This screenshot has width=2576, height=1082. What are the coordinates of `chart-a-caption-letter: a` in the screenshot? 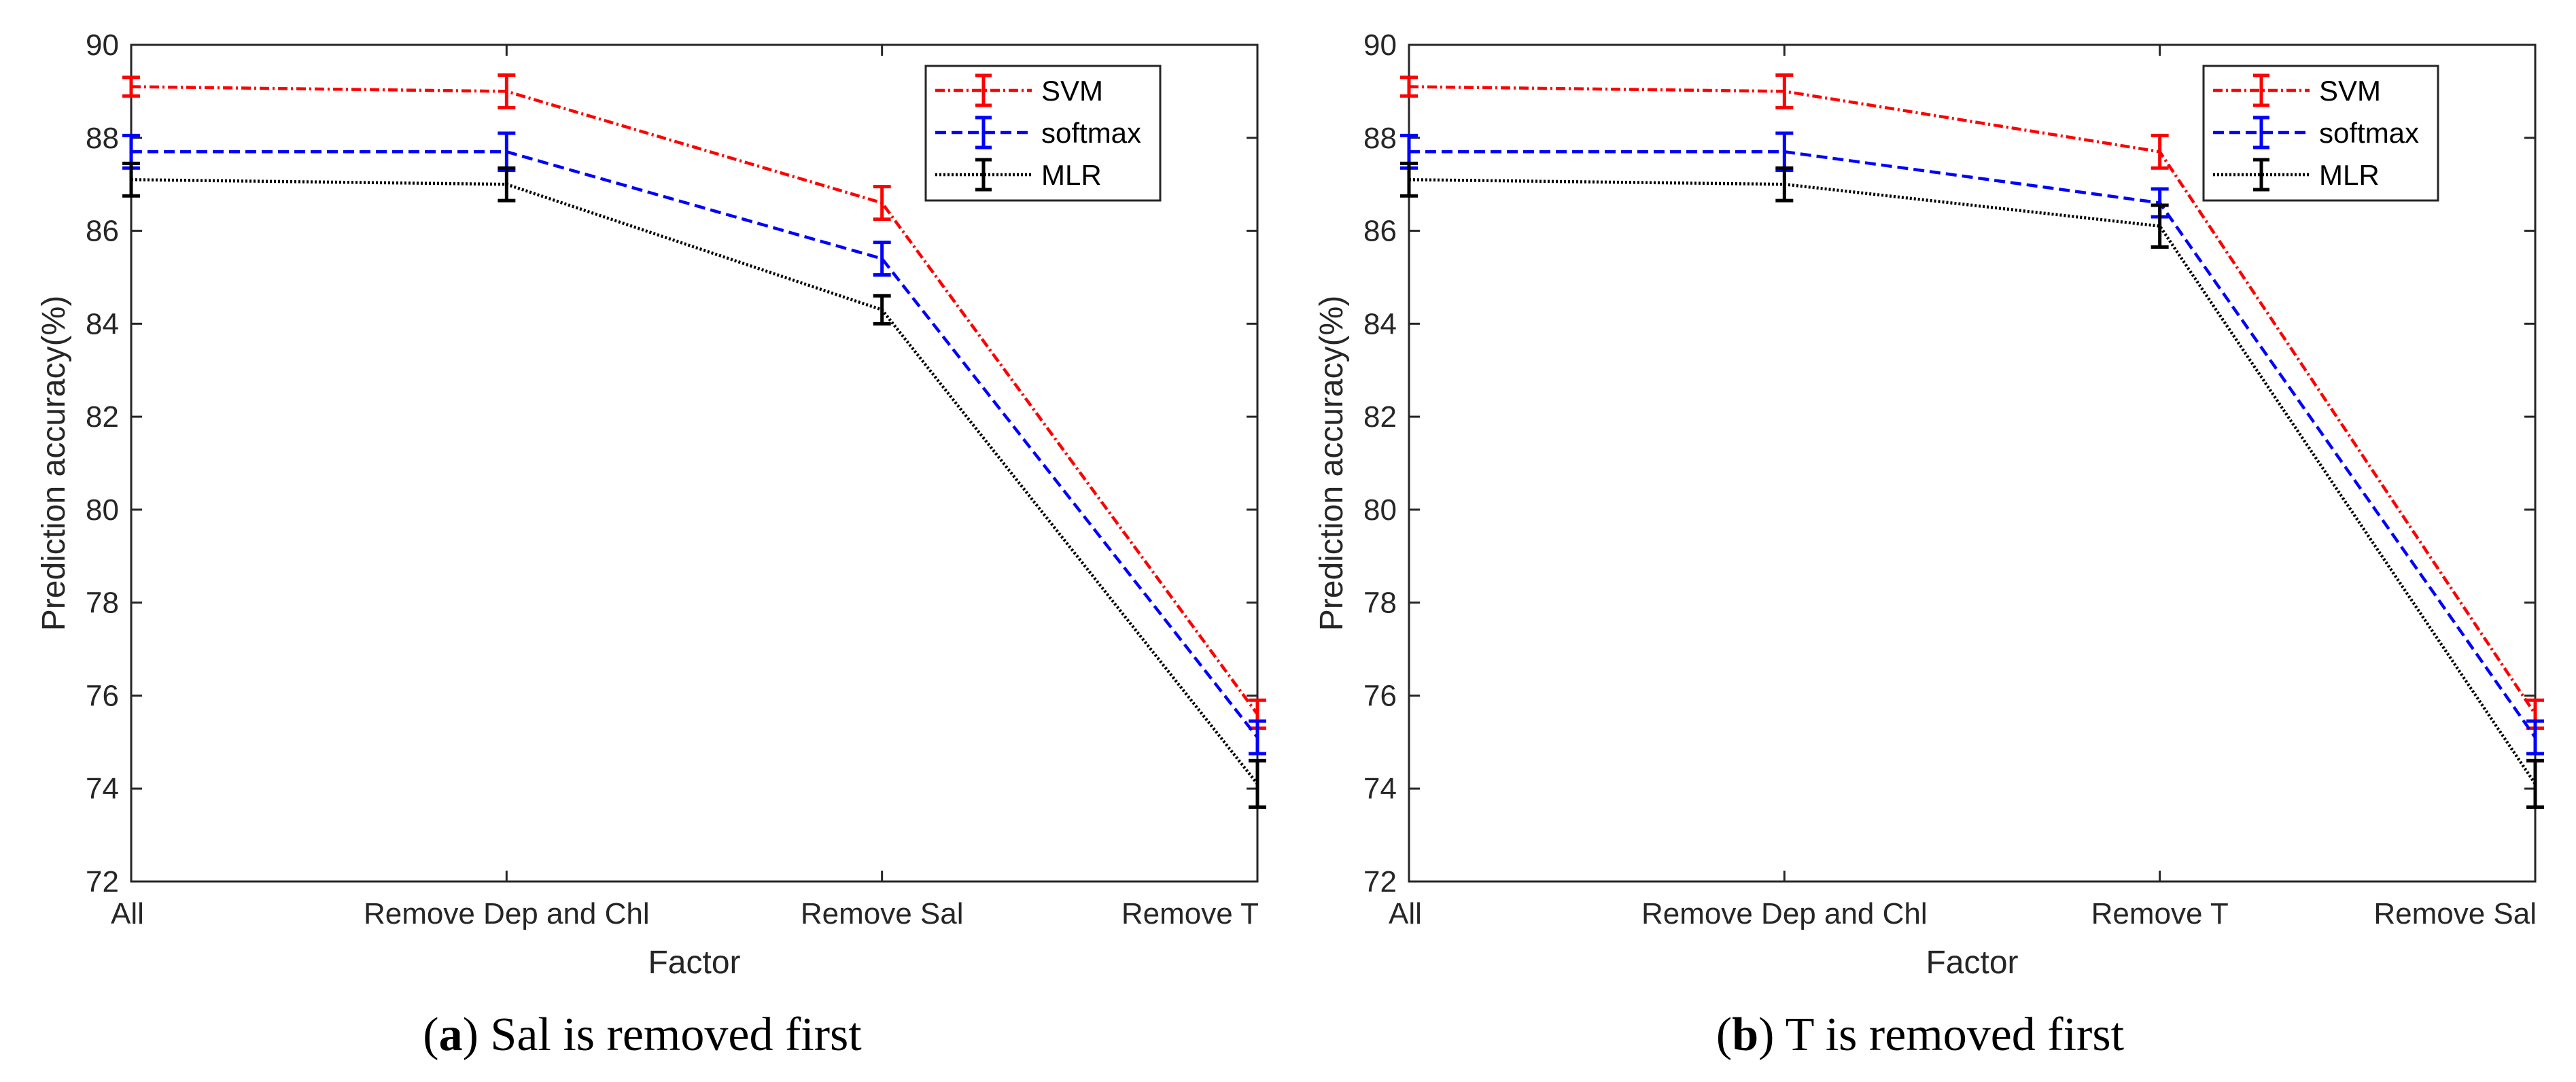 It's located at (451, 1035).